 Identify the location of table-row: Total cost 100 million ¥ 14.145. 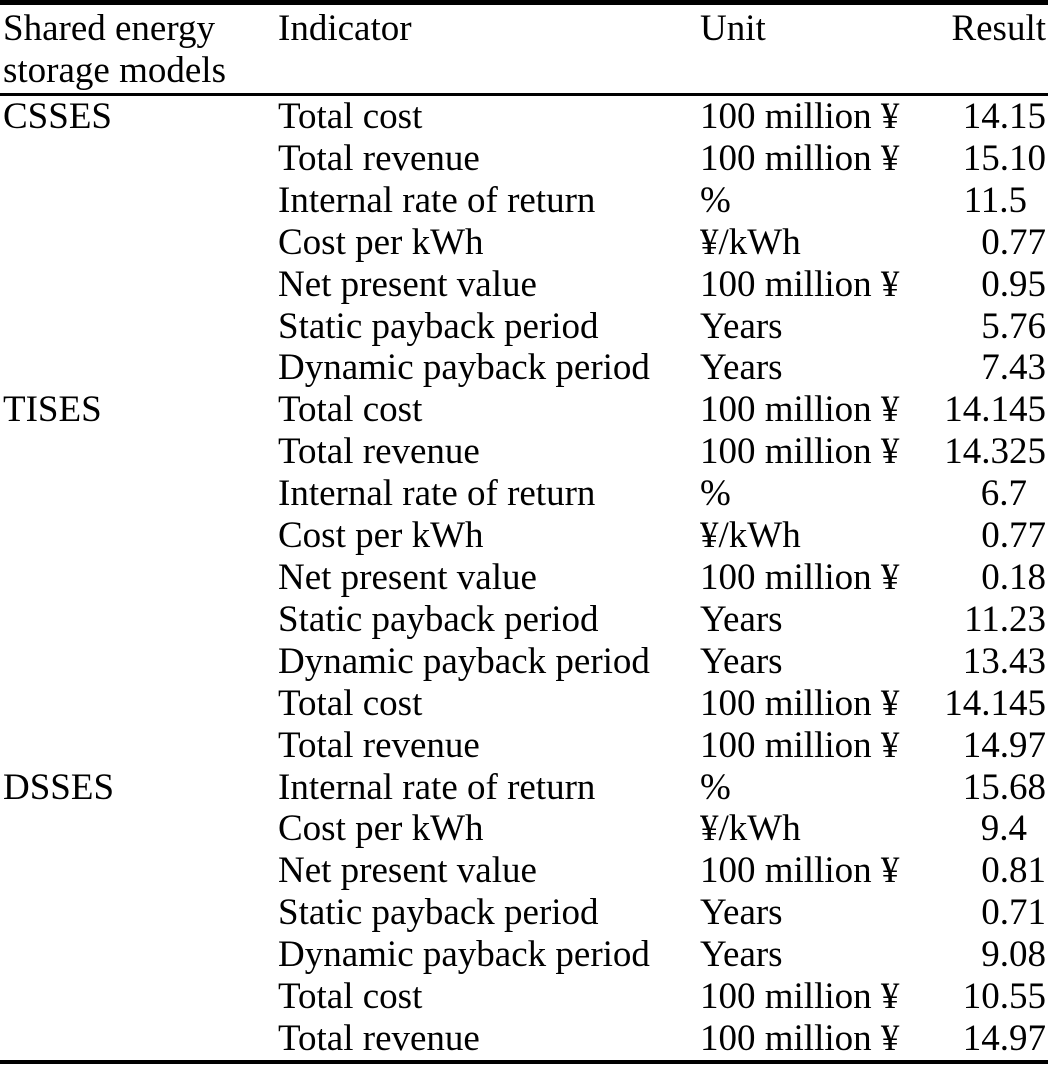
(524, 704).